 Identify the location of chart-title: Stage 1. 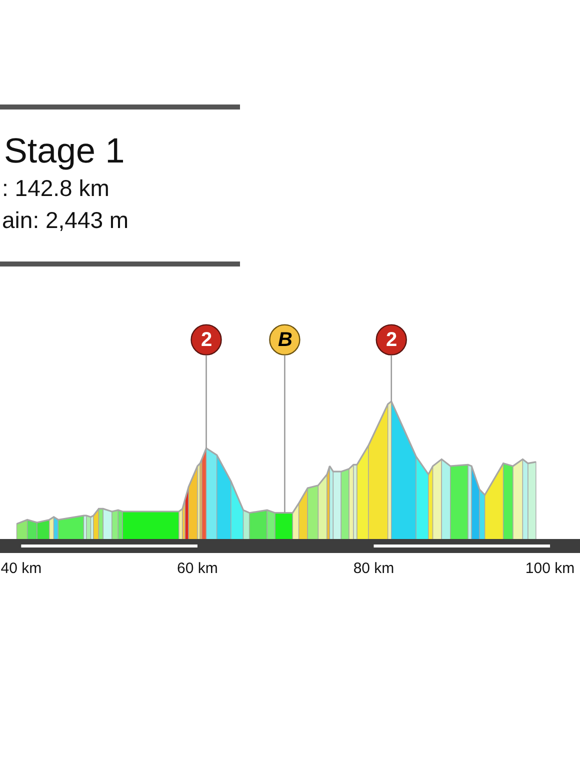
(64, 150).